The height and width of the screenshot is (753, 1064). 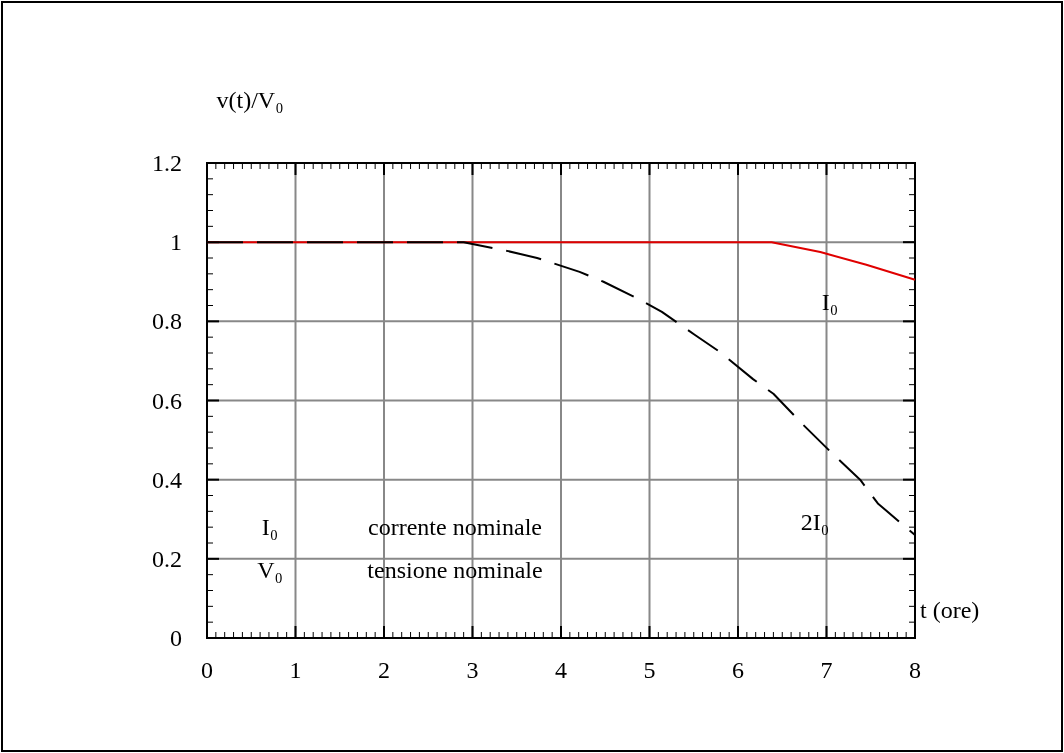 What do you see at coordinates (561, 670) in the screenshot?
I see `x-tick-label: 4` at bounding box center [561, 670].